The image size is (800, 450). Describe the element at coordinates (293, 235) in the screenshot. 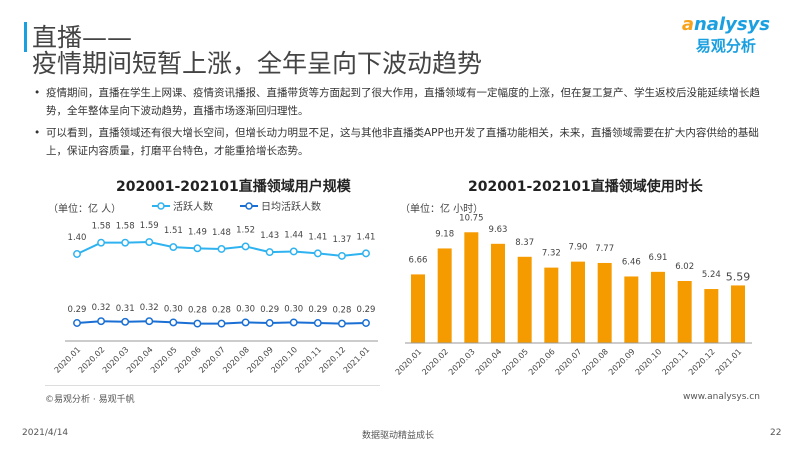

I see `data-label: 1.44` at that location.